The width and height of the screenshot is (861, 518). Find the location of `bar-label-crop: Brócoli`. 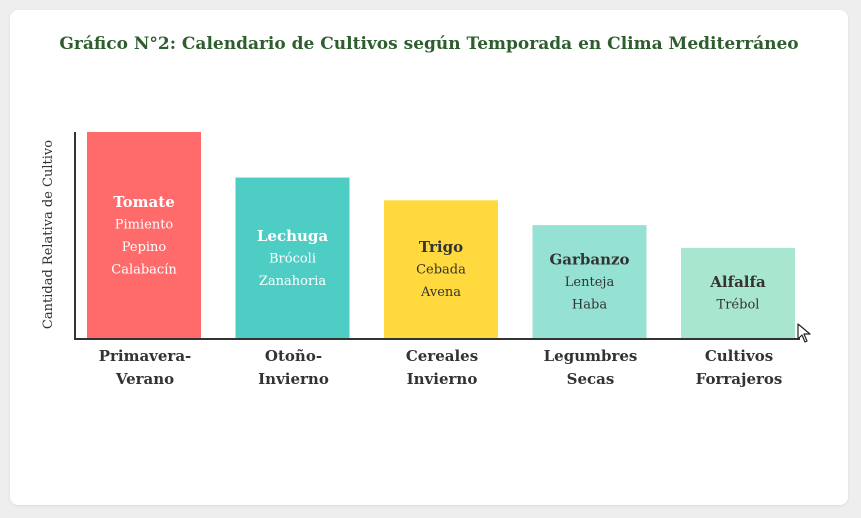

bar-label-crop: Brócoli is located at coordinates (292, 258).